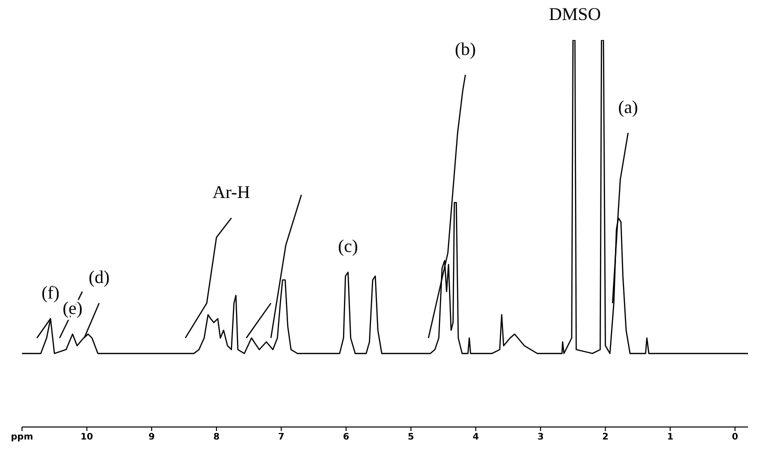 This screenshot has height=457, width=760. Describe the element at coordinates (348, 246) in the screenshot. I see `annotation: (c)` at that location.